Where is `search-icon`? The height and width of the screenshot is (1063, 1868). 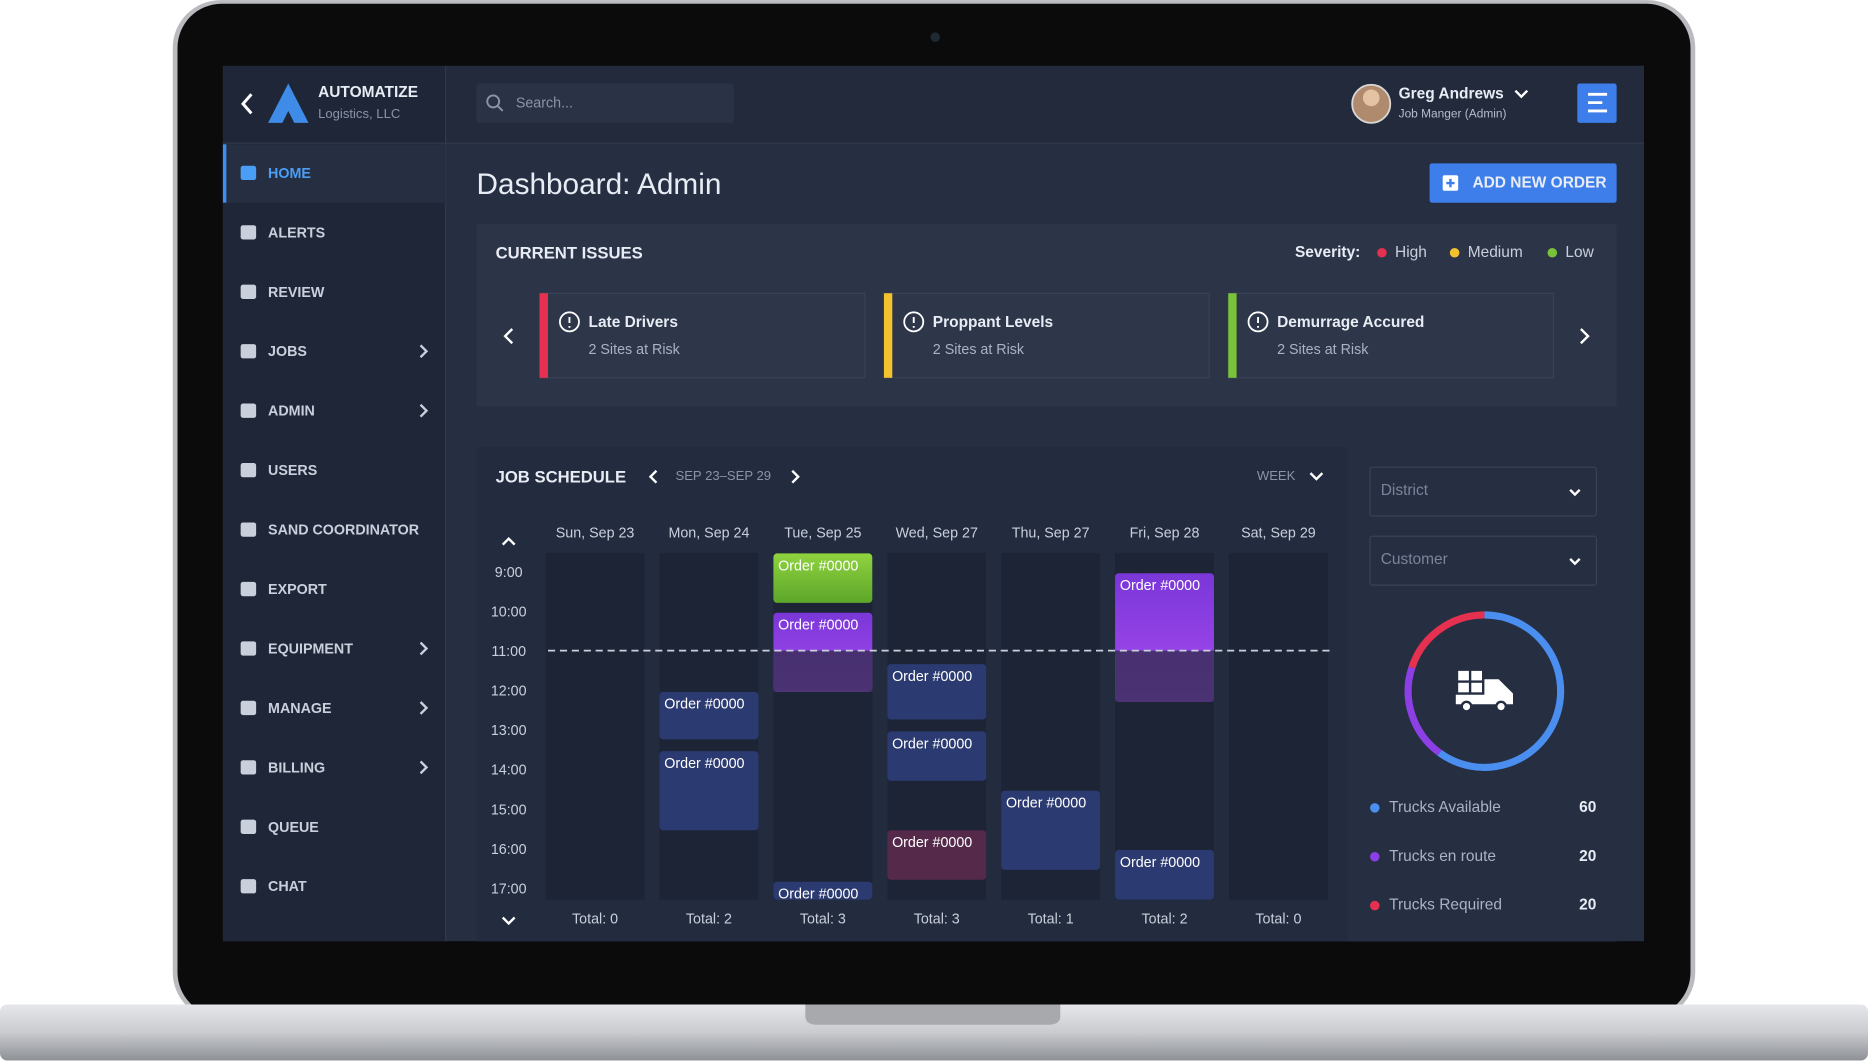
search-icon is located at coordinates (493, 101).